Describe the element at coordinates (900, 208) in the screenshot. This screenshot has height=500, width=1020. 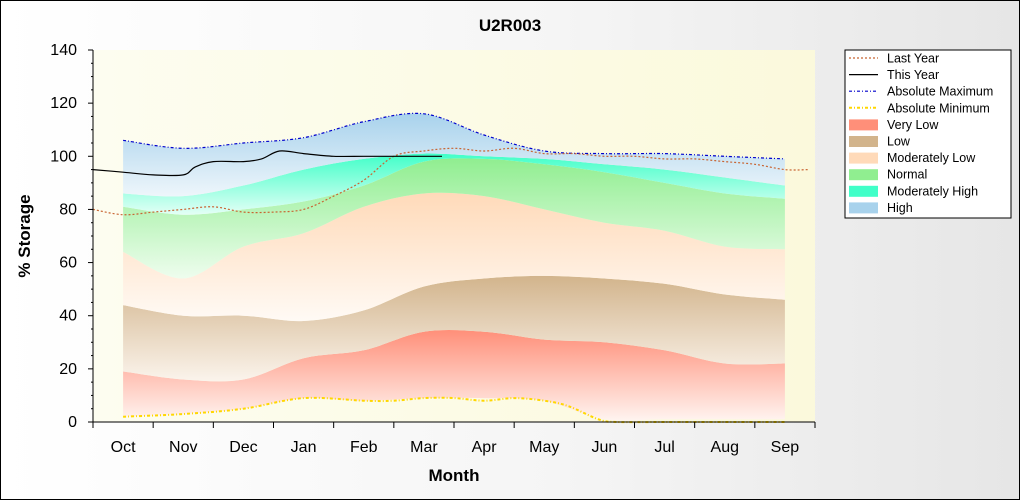
I see `legend-label: High` at that location.